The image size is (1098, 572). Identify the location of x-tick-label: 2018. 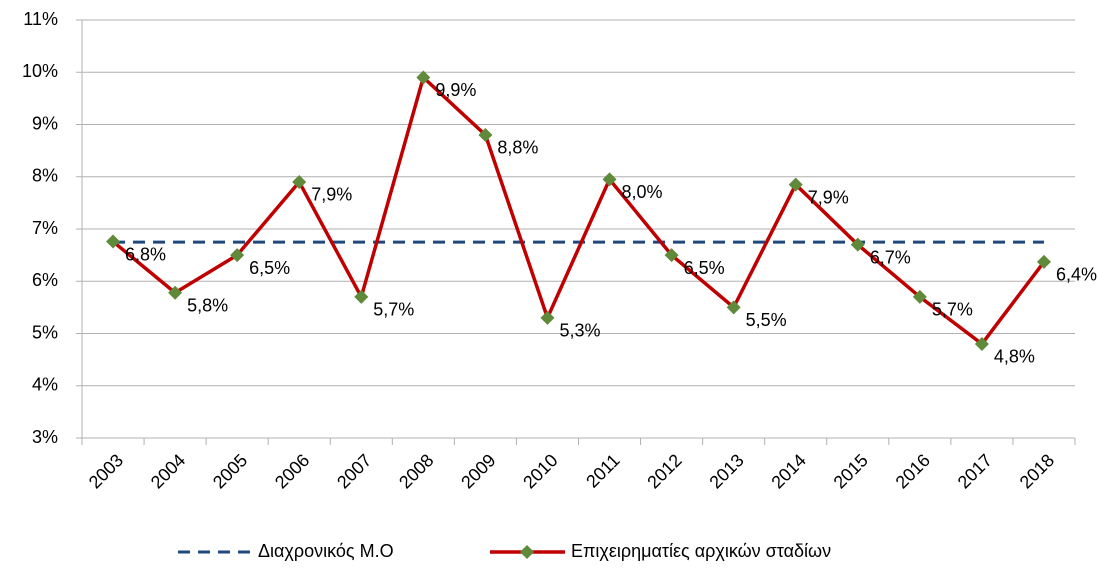
(1037, 471).